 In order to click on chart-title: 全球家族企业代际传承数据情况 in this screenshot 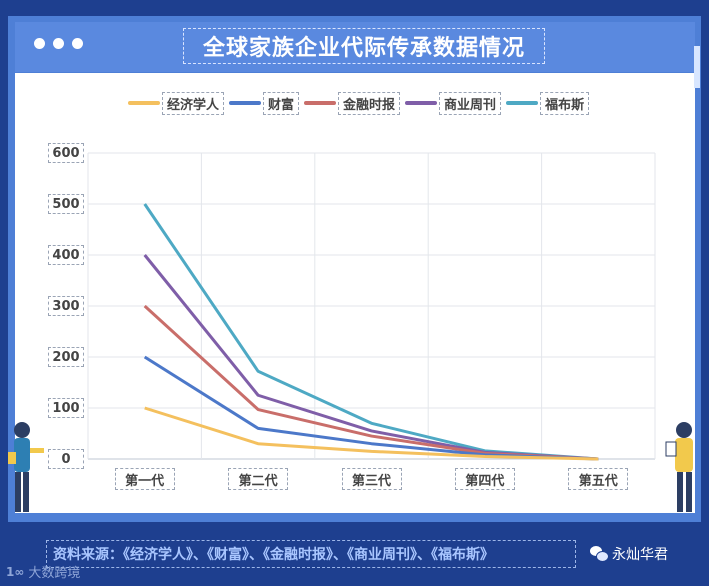, I will do `click(364, 46)`.